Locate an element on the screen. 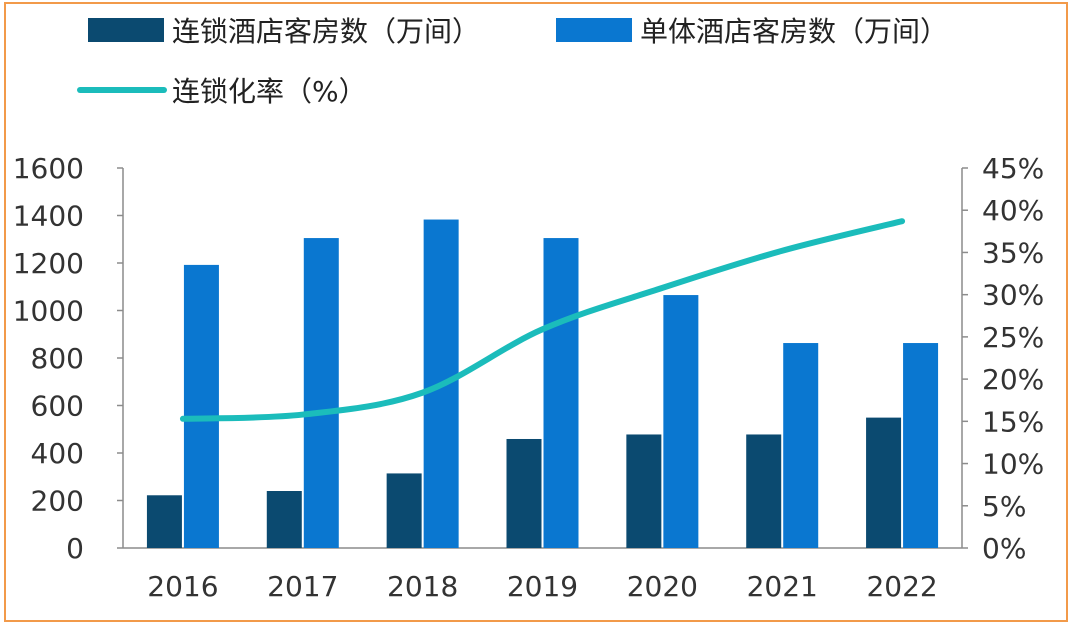 The height and width of the screenshot is (633, 1080). right-tick-label: 25% is located at coordinates (1013, 337).